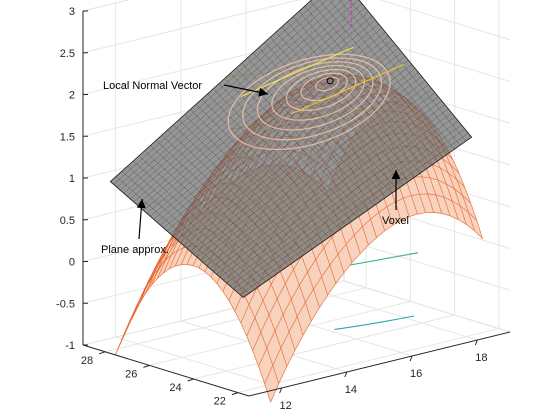  Describe the element at coordinates (263, 92) in the screenshot. I see `annotation-arrow-normal-head` at that location.